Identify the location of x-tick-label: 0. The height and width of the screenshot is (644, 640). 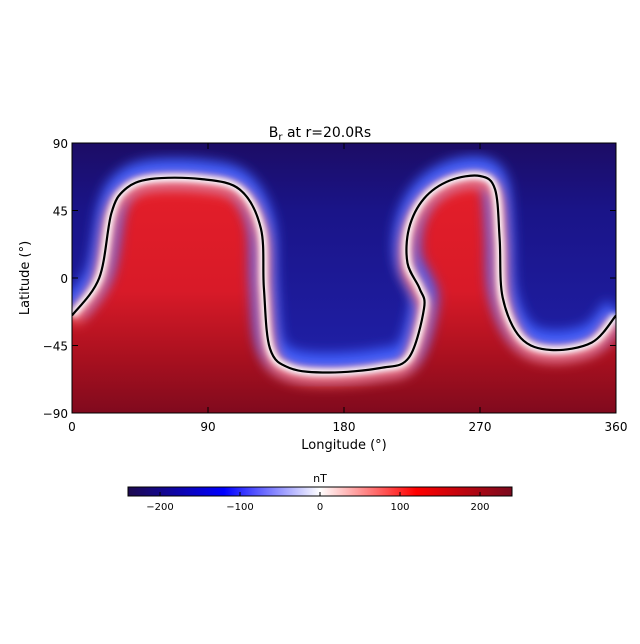
(72, 427).